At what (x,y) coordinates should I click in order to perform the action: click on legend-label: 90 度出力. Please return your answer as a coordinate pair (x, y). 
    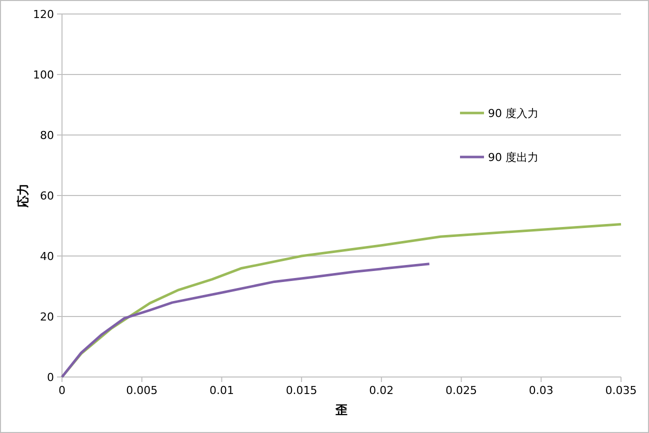
    Looking at the image, I should click on (513, 157).